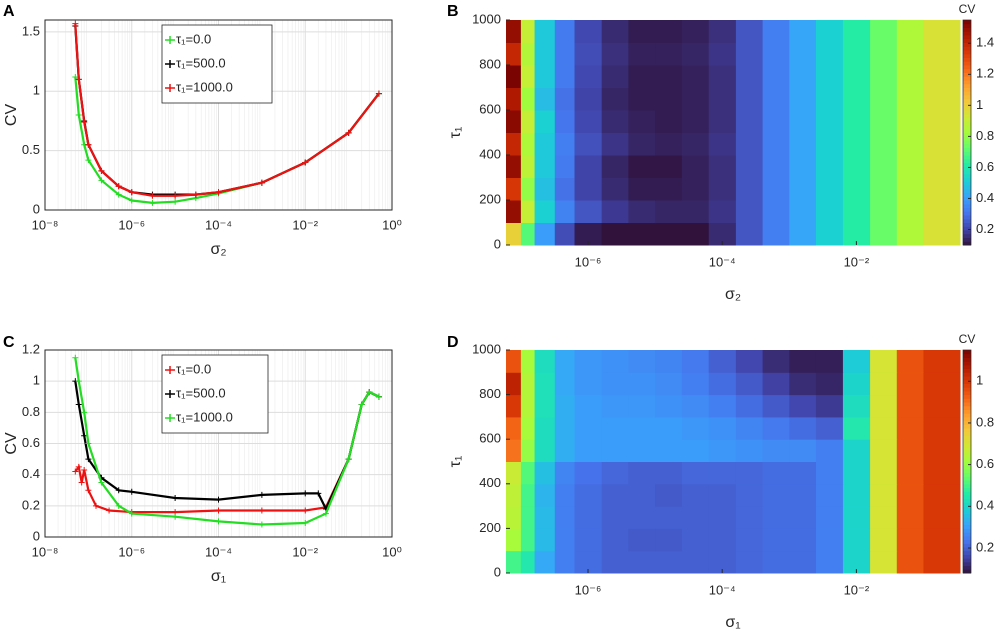 The image size is (996, 637). What do you see at coordinates (201, 62) in the screenshot?
I see `legend-label: τ₁=500.0` at bounding box center [201, 62].